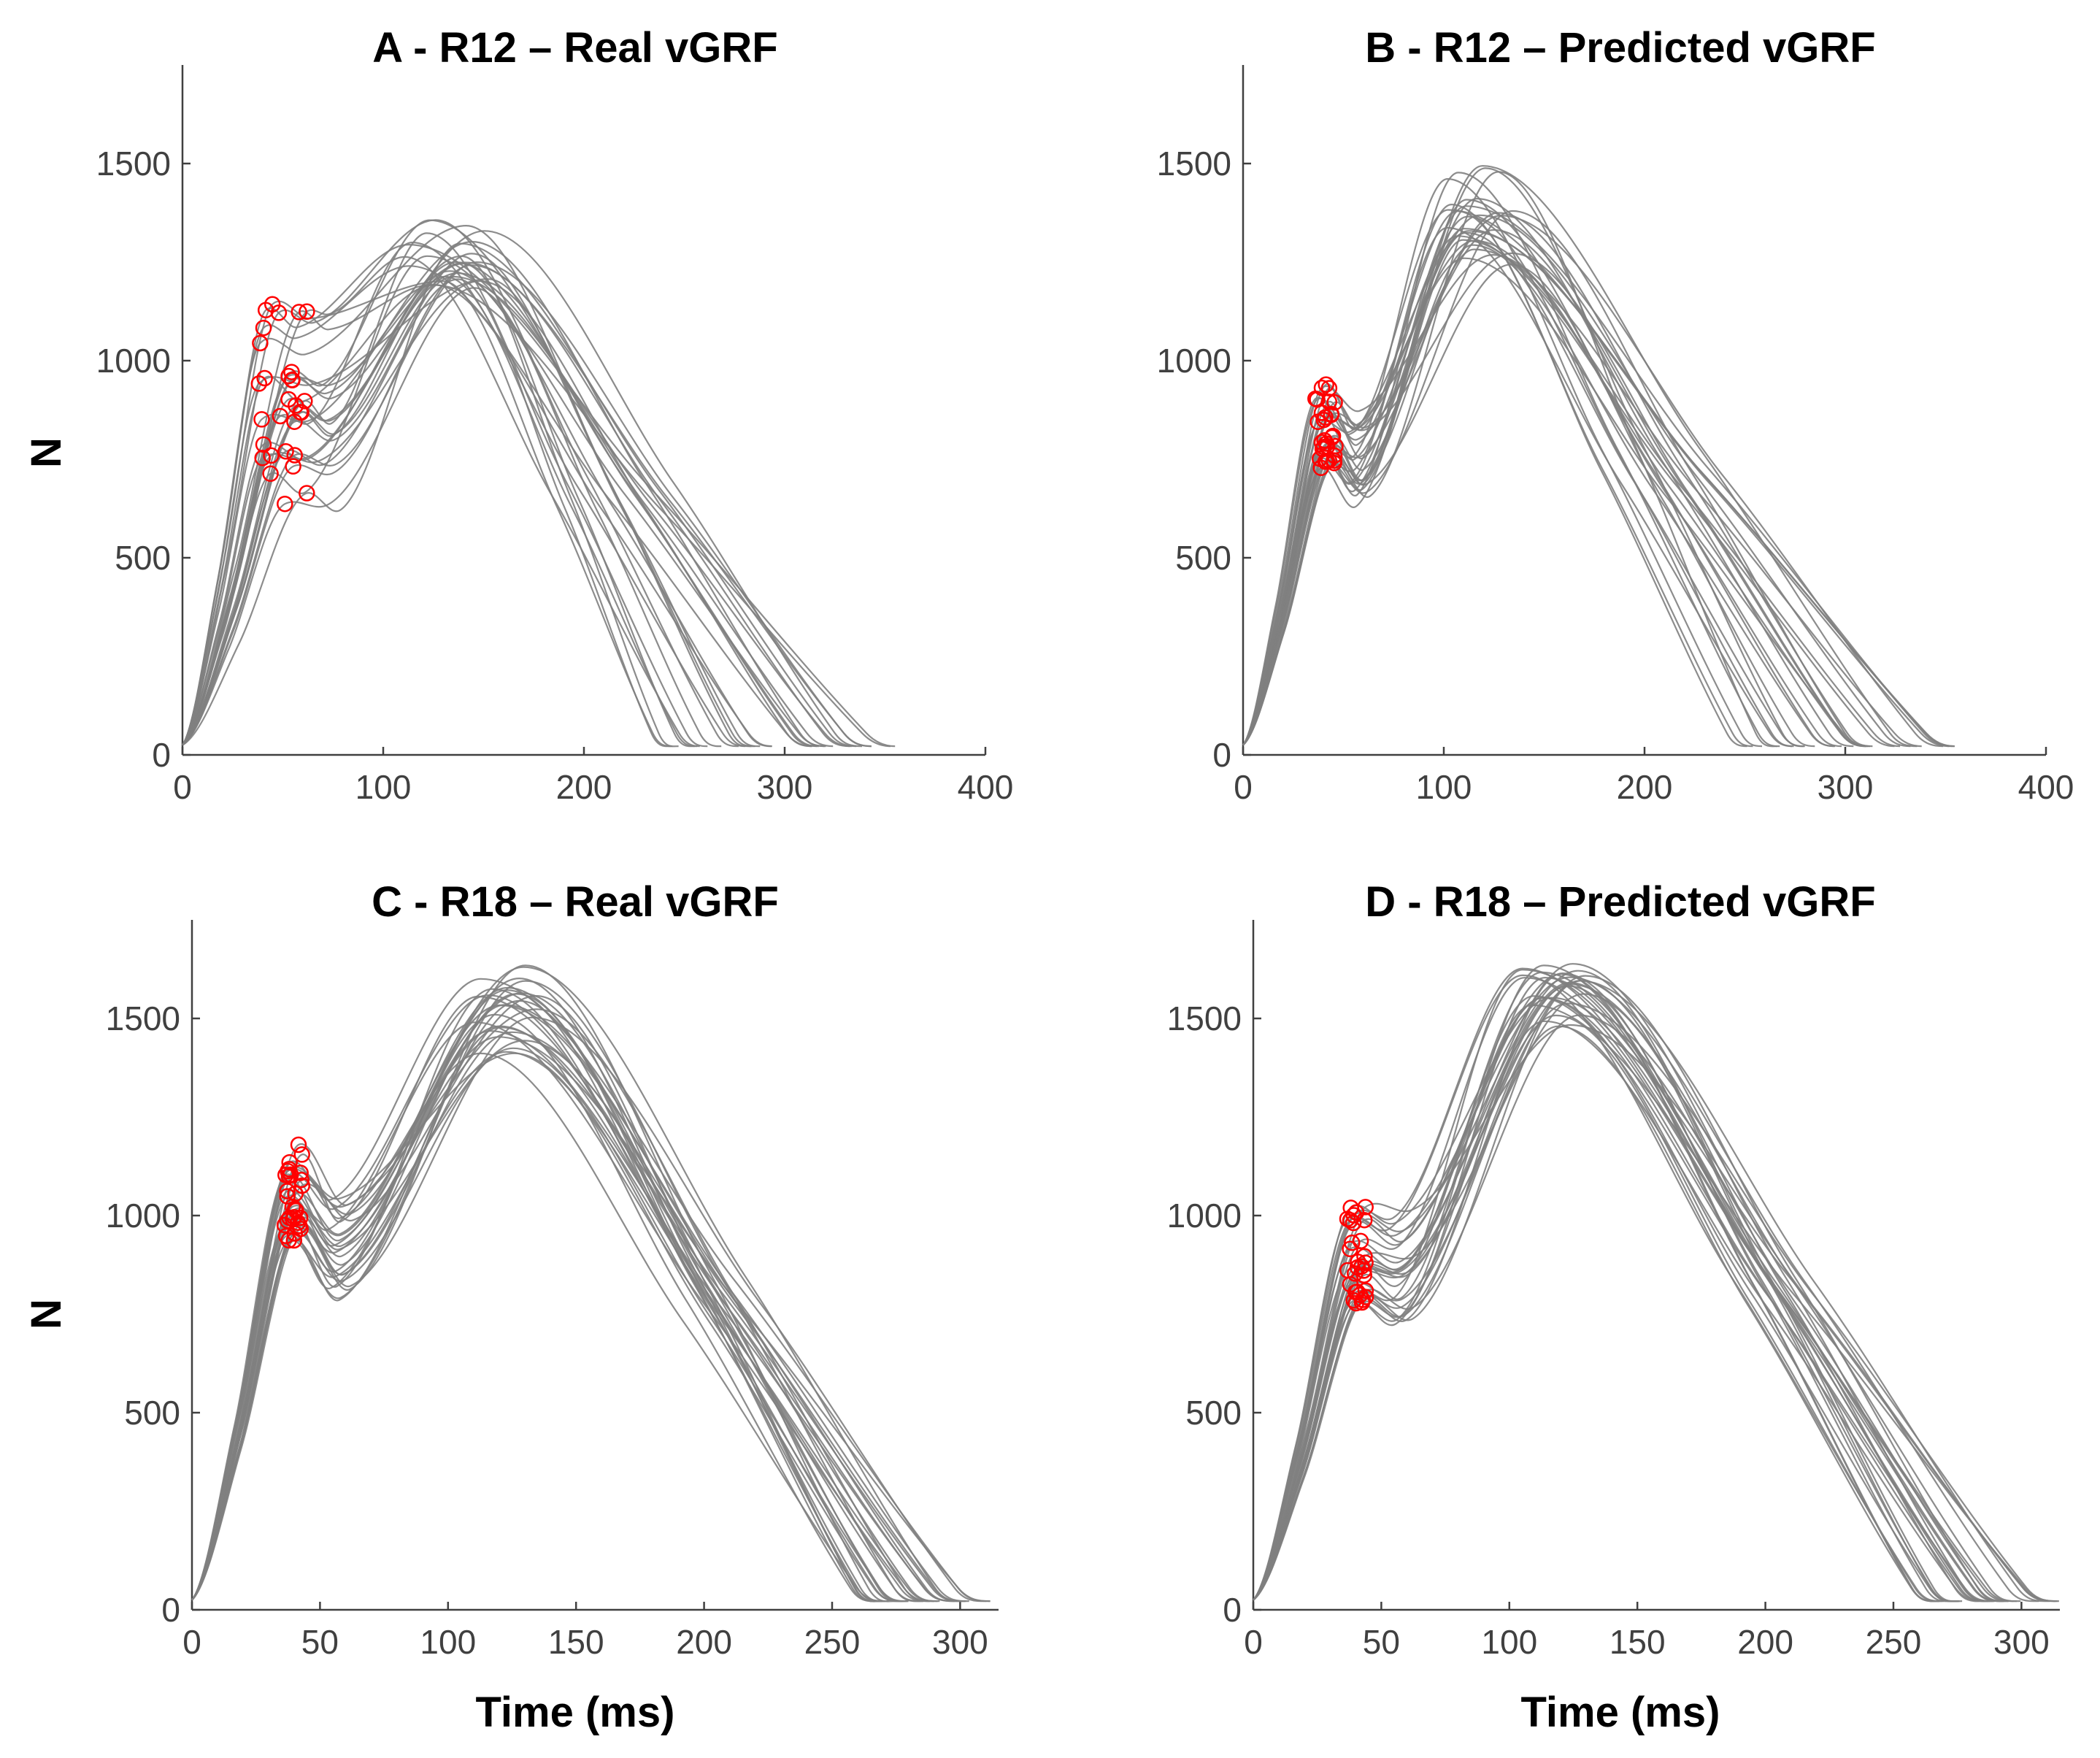 This screenshot has width=2100, height=1758. What do you see at coordinates (1637, 1642) in the screenshot?
I see `x-tick-label: 150` at bounding box center [1637, 1642].